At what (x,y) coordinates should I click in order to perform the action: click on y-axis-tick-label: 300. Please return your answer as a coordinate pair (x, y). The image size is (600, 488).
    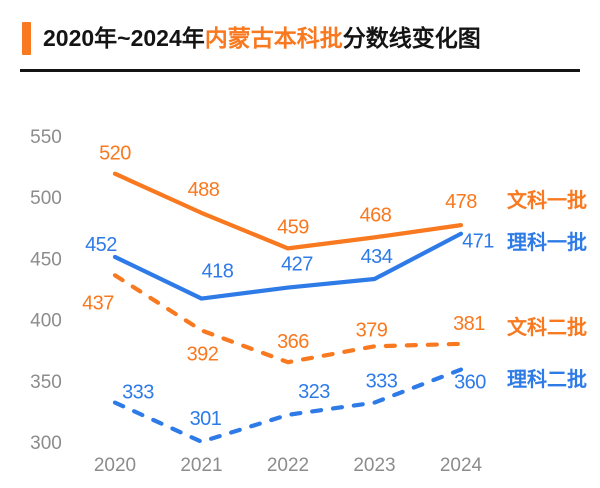
    Looking at the image, I should click on (46, 443).